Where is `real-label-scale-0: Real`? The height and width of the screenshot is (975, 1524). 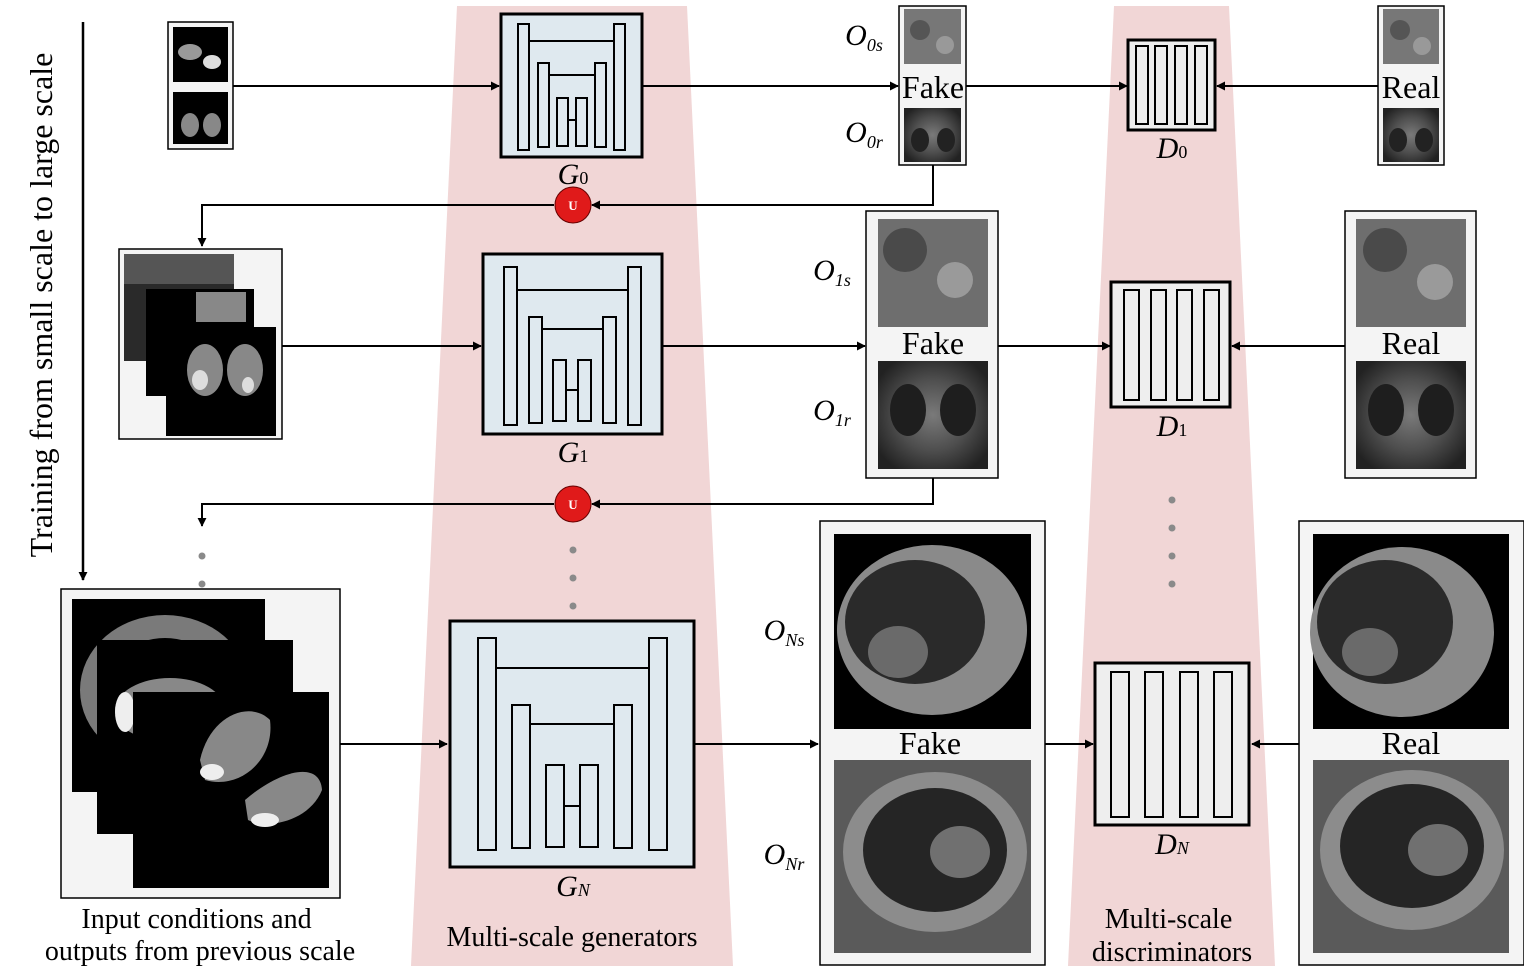
real-label-scale-0: Real is located at coordinates (1411, 87).